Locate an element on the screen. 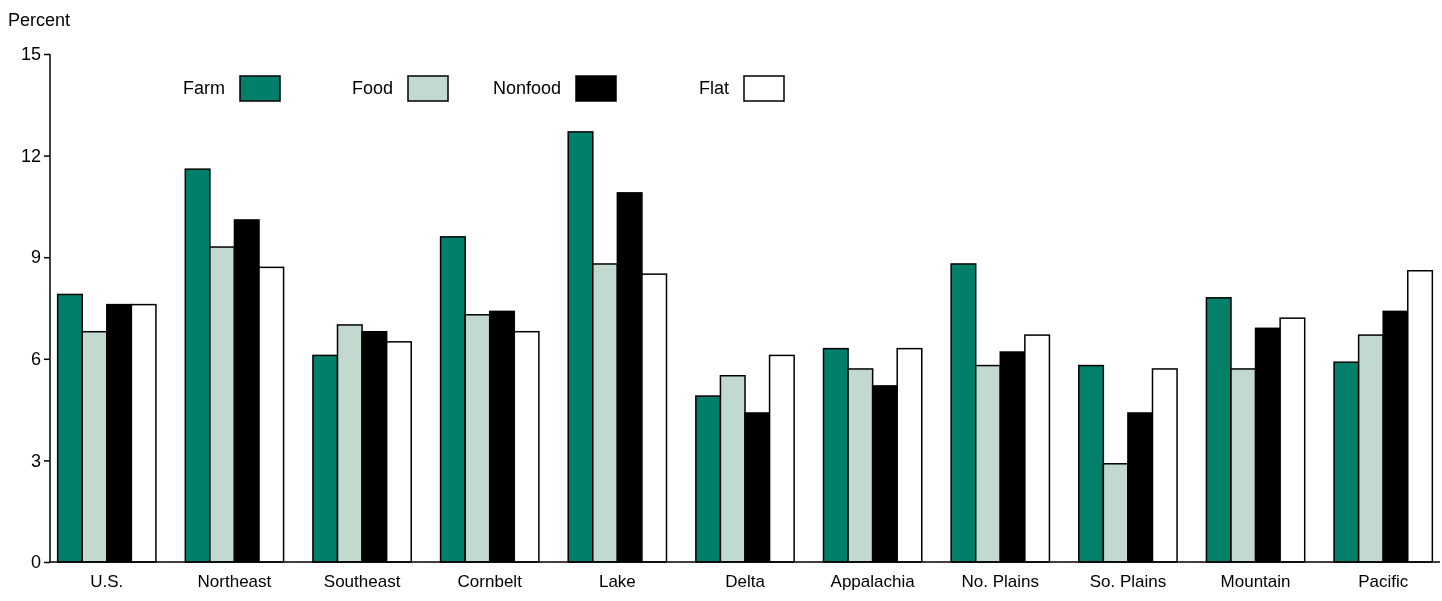  legend-label: Food is located at coordinates (372, 88).